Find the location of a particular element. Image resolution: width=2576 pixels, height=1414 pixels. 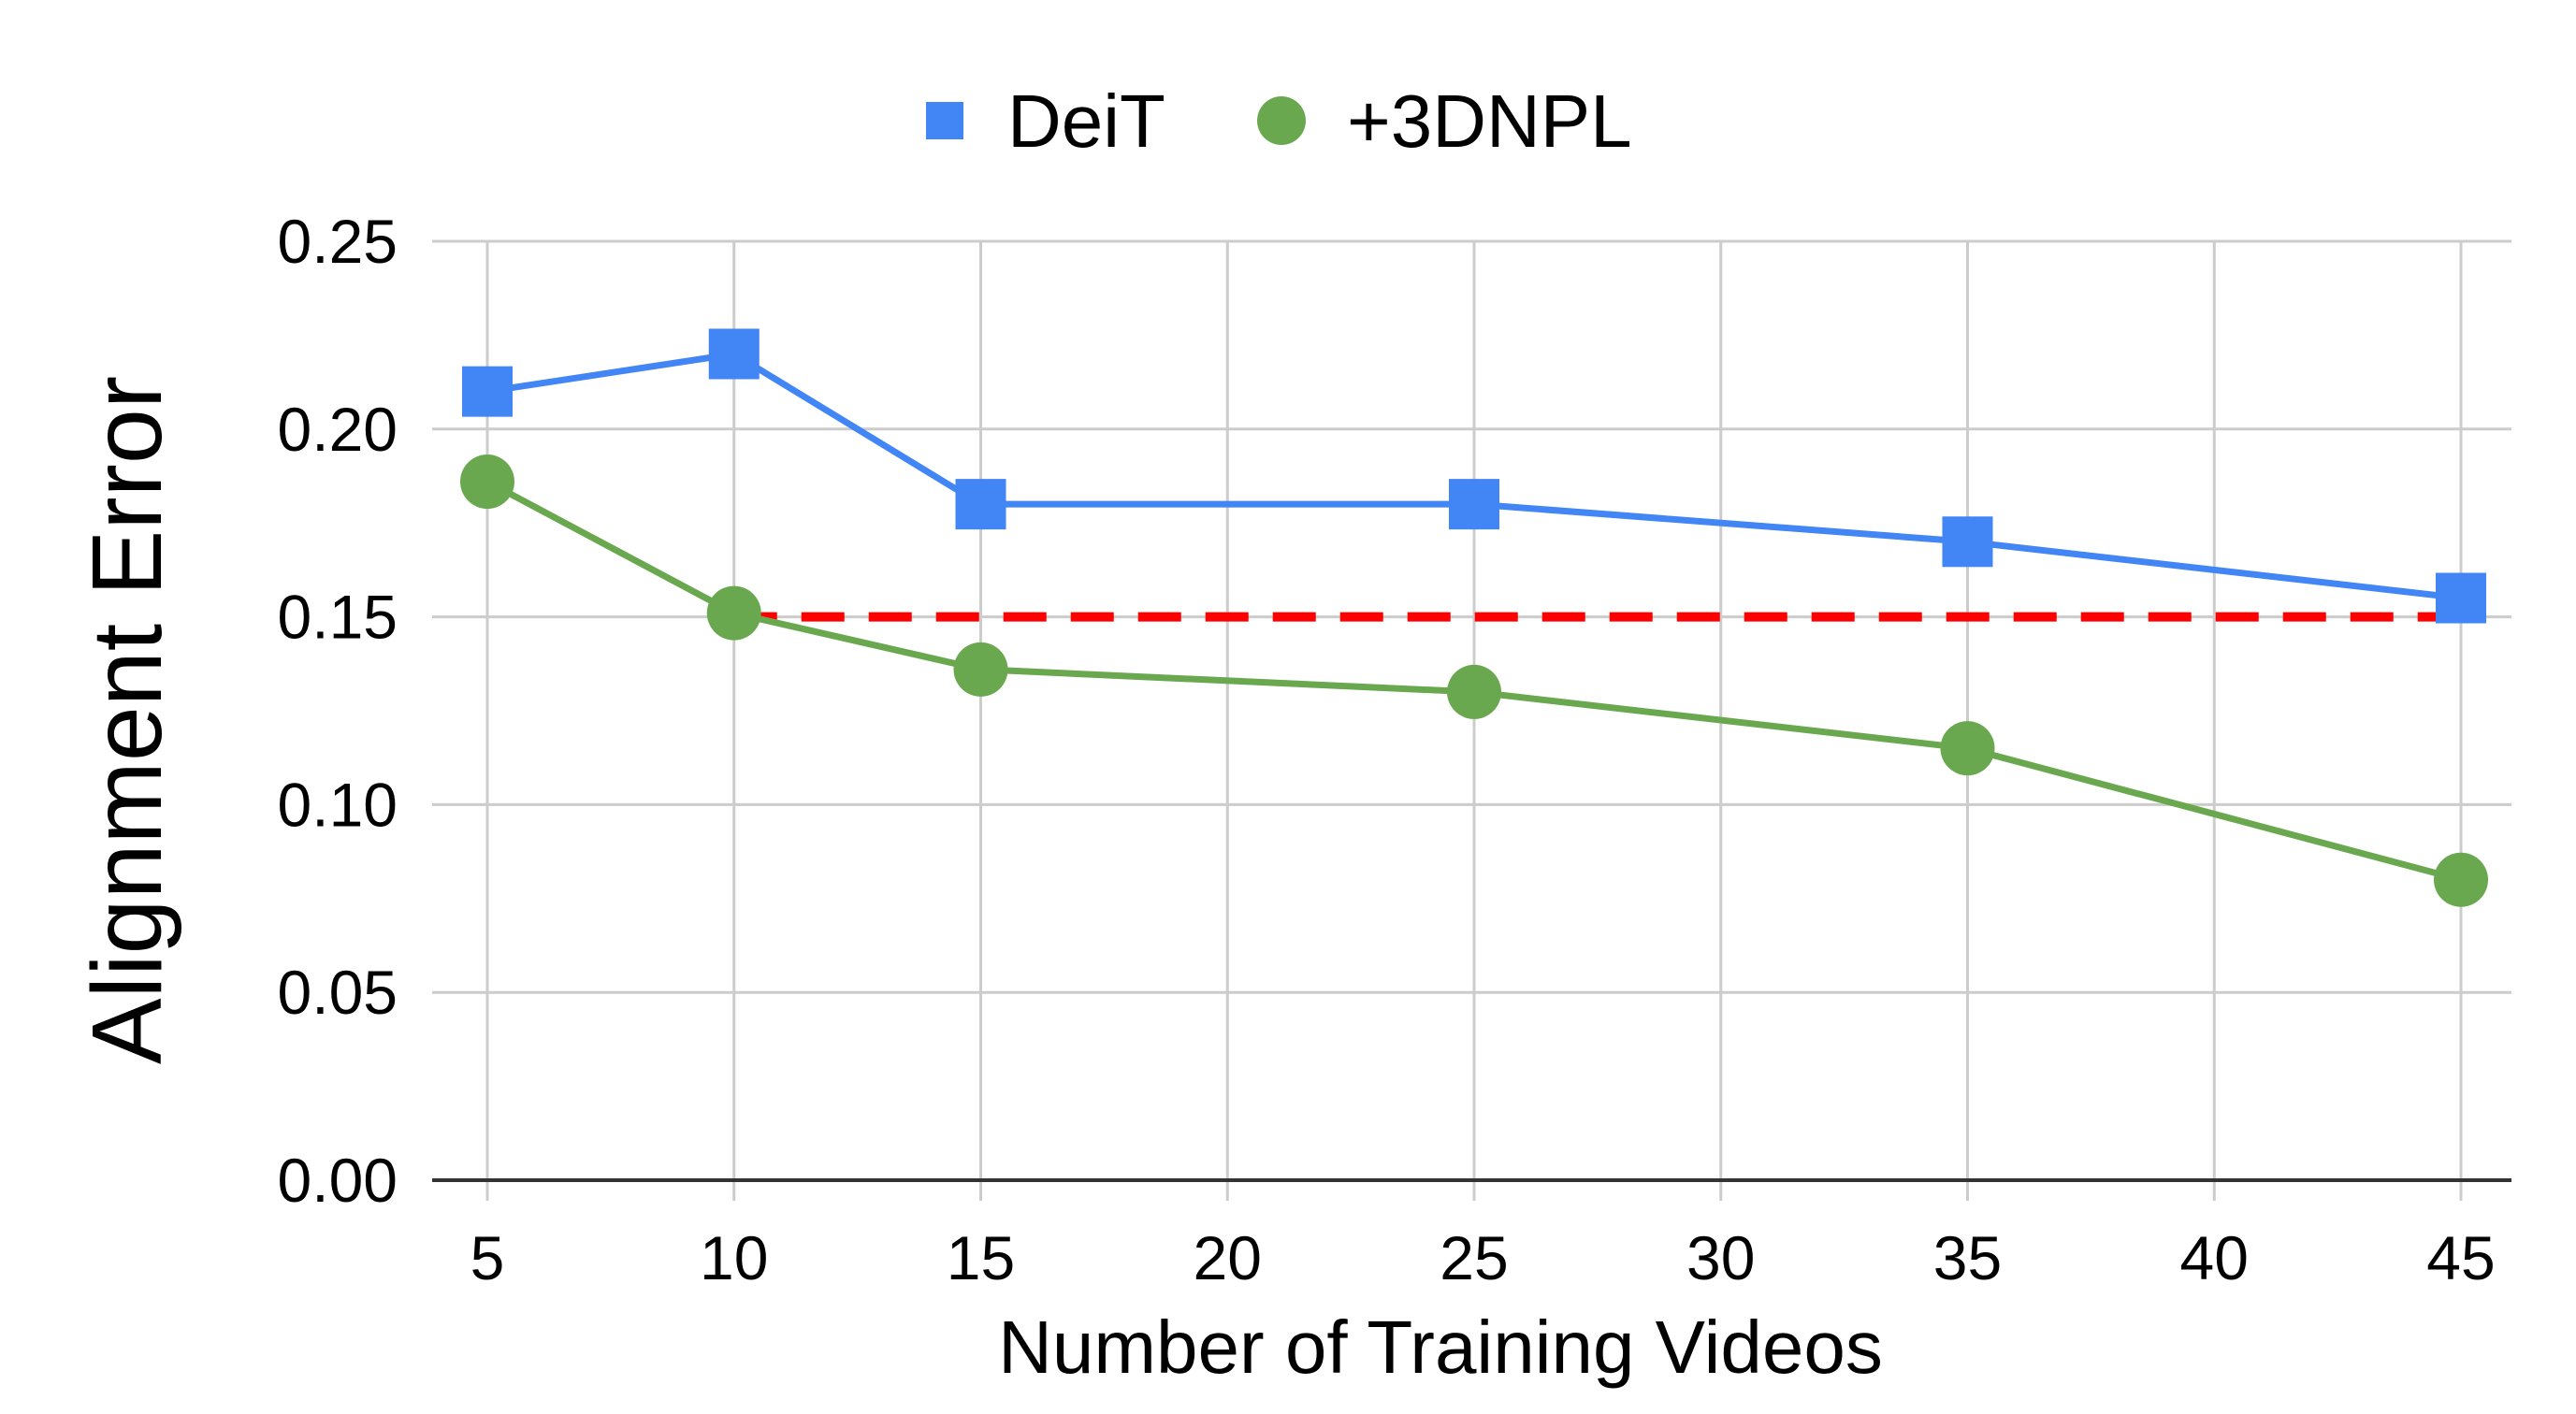

y-tick-label: 0.20 is located at coordinates (338, 429).